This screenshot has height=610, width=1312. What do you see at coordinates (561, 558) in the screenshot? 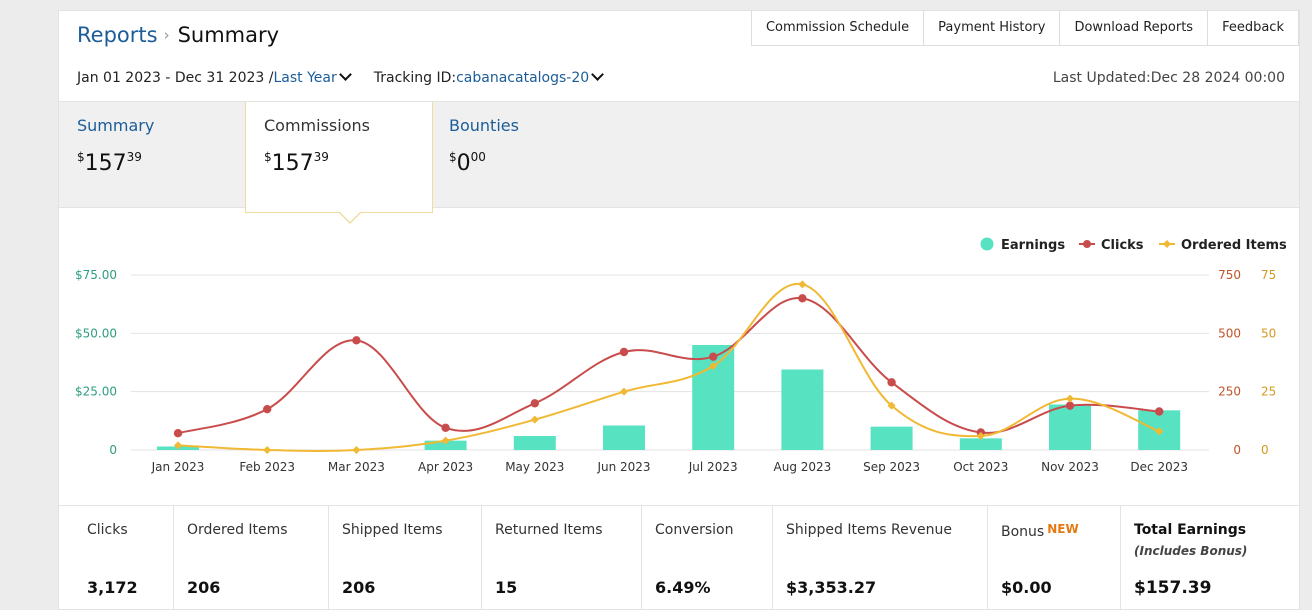
I see `stat-returned-items: Returned Items 15` at bounding box center [561, 558].